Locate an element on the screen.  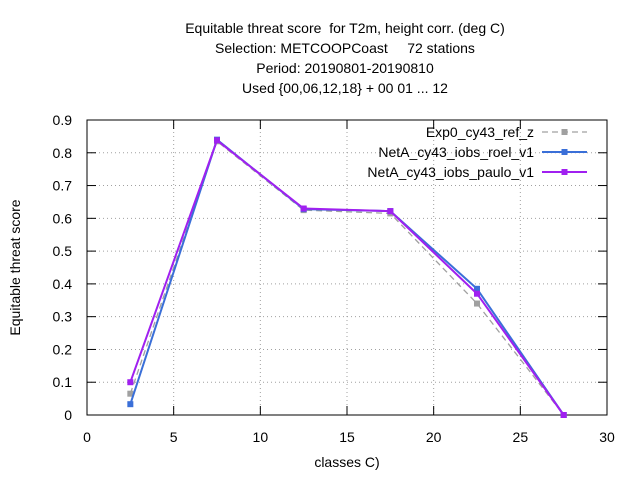
legend-entry-2: NetA_cy43_iobs_roel_v1 is located at coordinates (482, 152).